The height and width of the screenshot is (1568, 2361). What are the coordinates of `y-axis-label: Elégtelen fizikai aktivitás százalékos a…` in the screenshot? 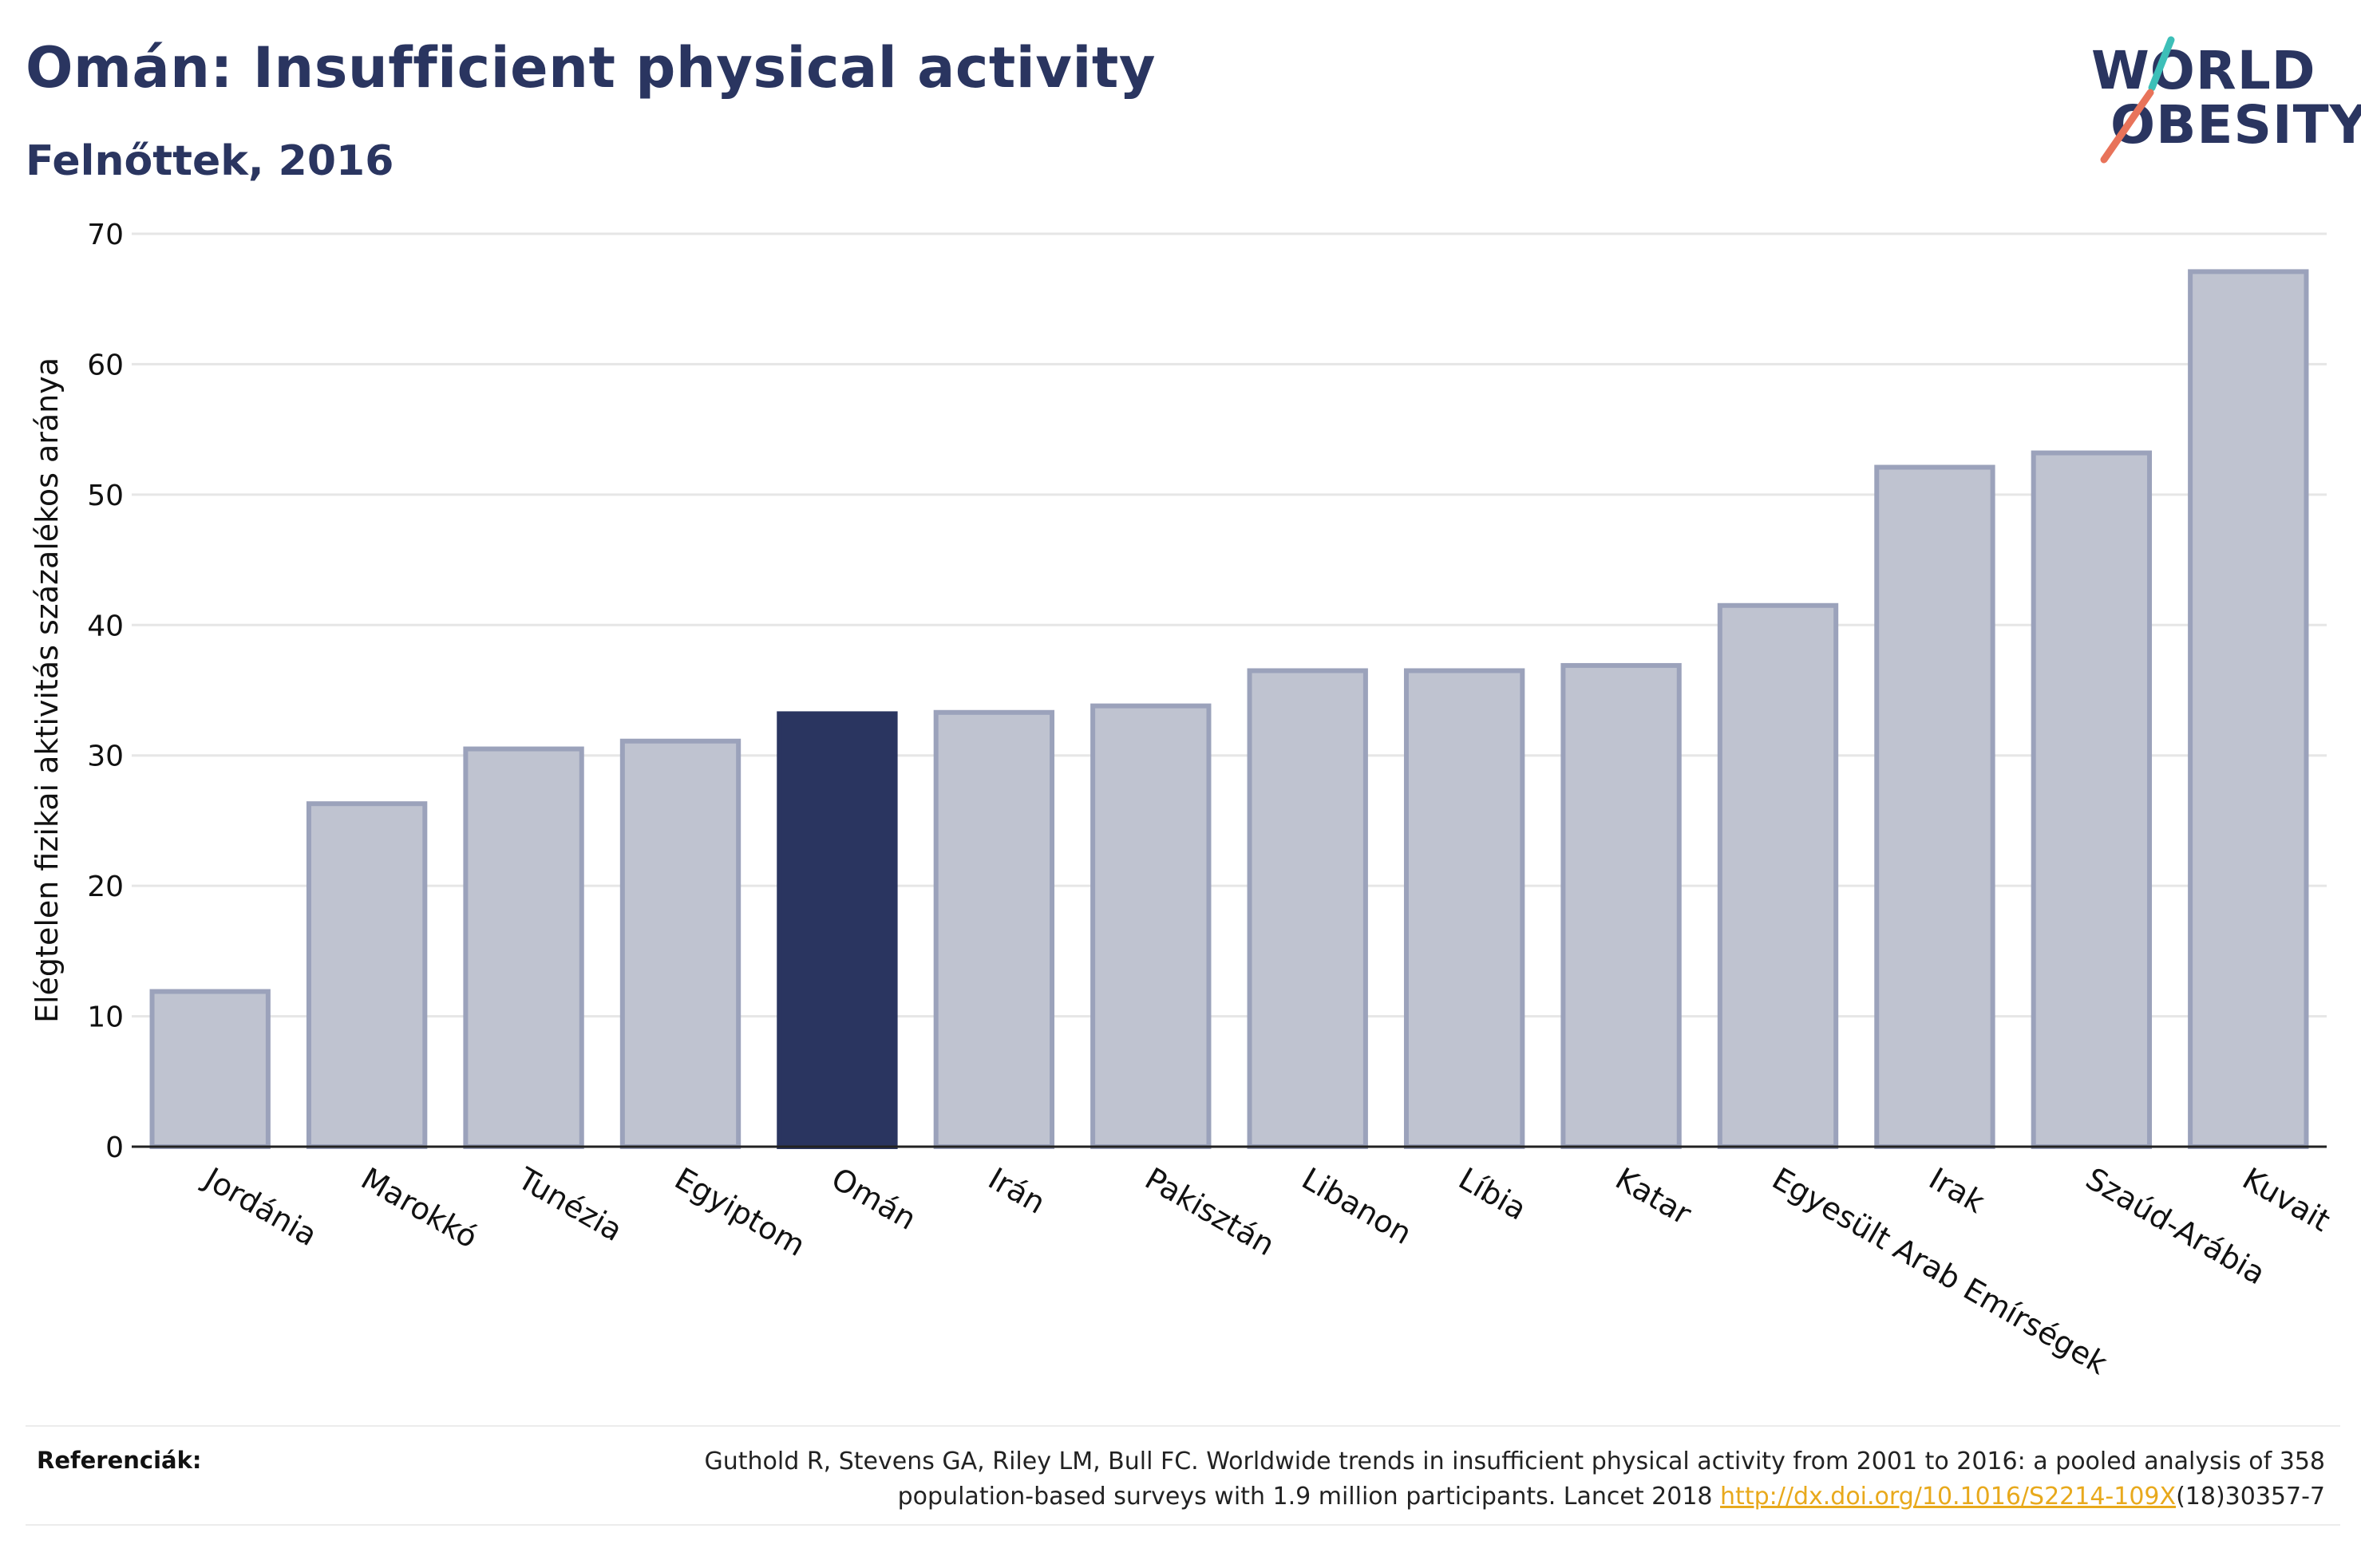 It's located at (47, 690).